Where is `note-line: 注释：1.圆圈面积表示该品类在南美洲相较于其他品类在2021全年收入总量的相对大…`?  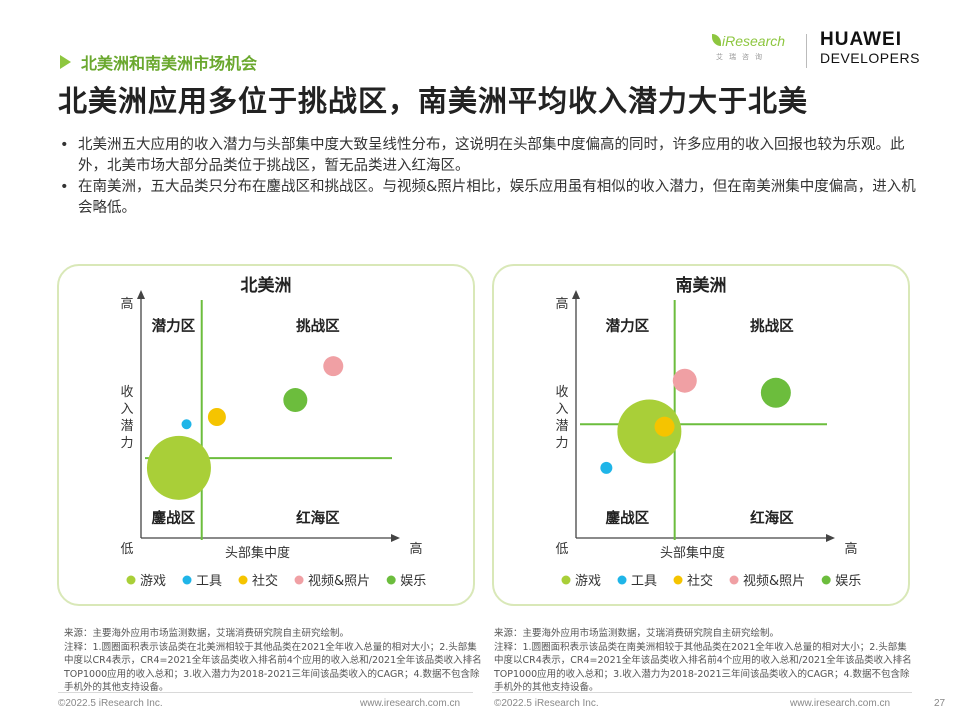
note-line: 注释：1.圆圈面积表示该品类在南美洲相较于其他品类在2021全年收入总量的相对大… is located at coordinates (703, 667).